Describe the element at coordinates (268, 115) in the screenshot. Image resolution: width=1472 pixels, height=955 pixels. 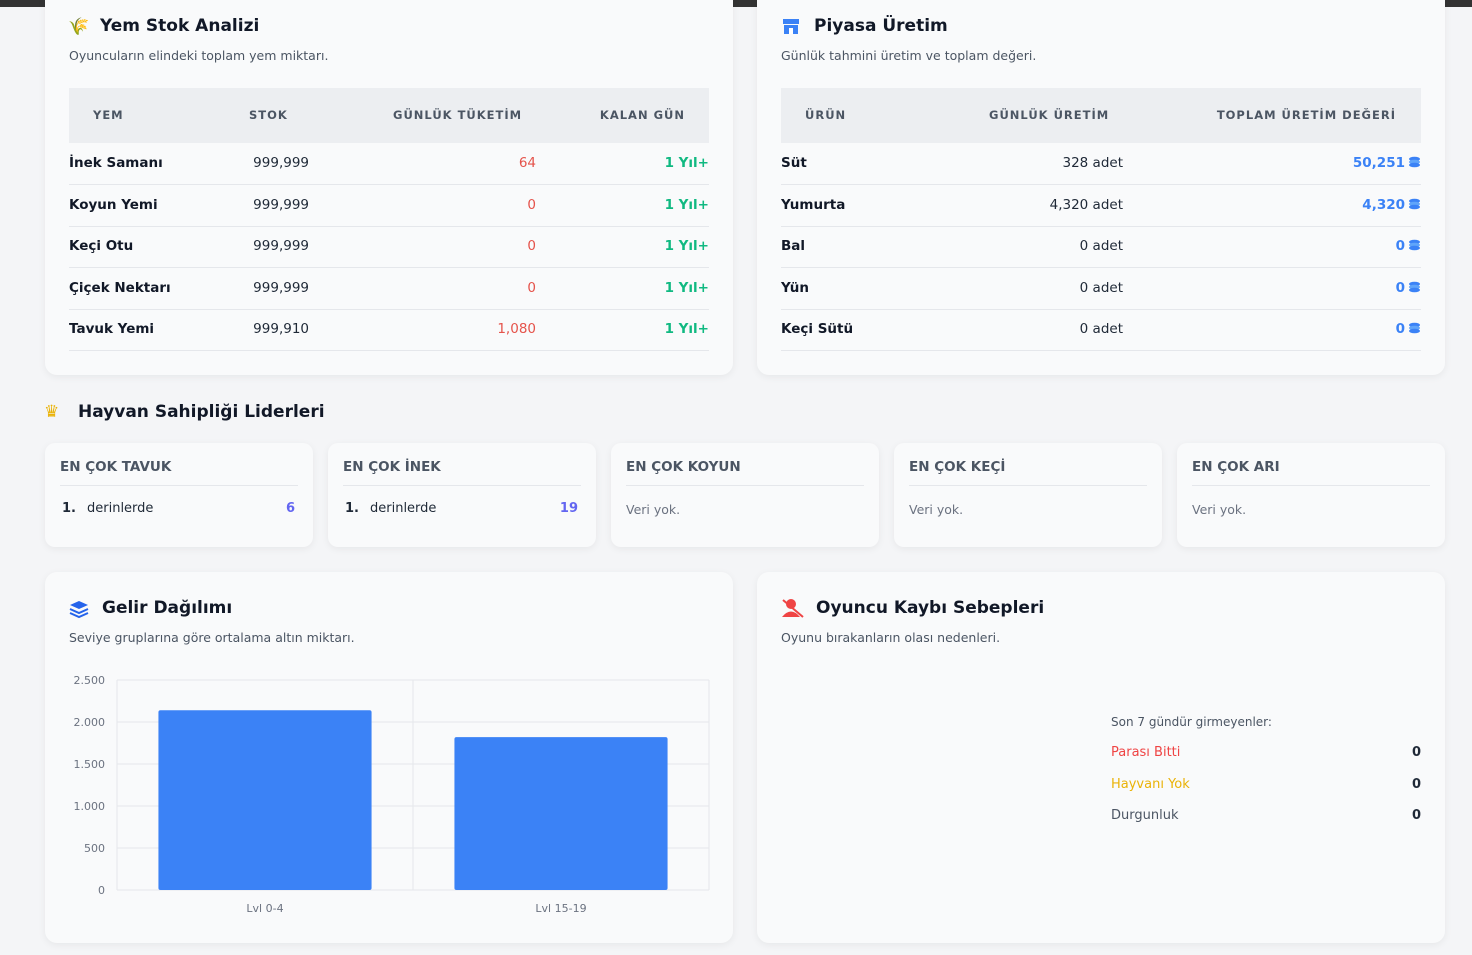
I see `table-header: STOK` at that location.